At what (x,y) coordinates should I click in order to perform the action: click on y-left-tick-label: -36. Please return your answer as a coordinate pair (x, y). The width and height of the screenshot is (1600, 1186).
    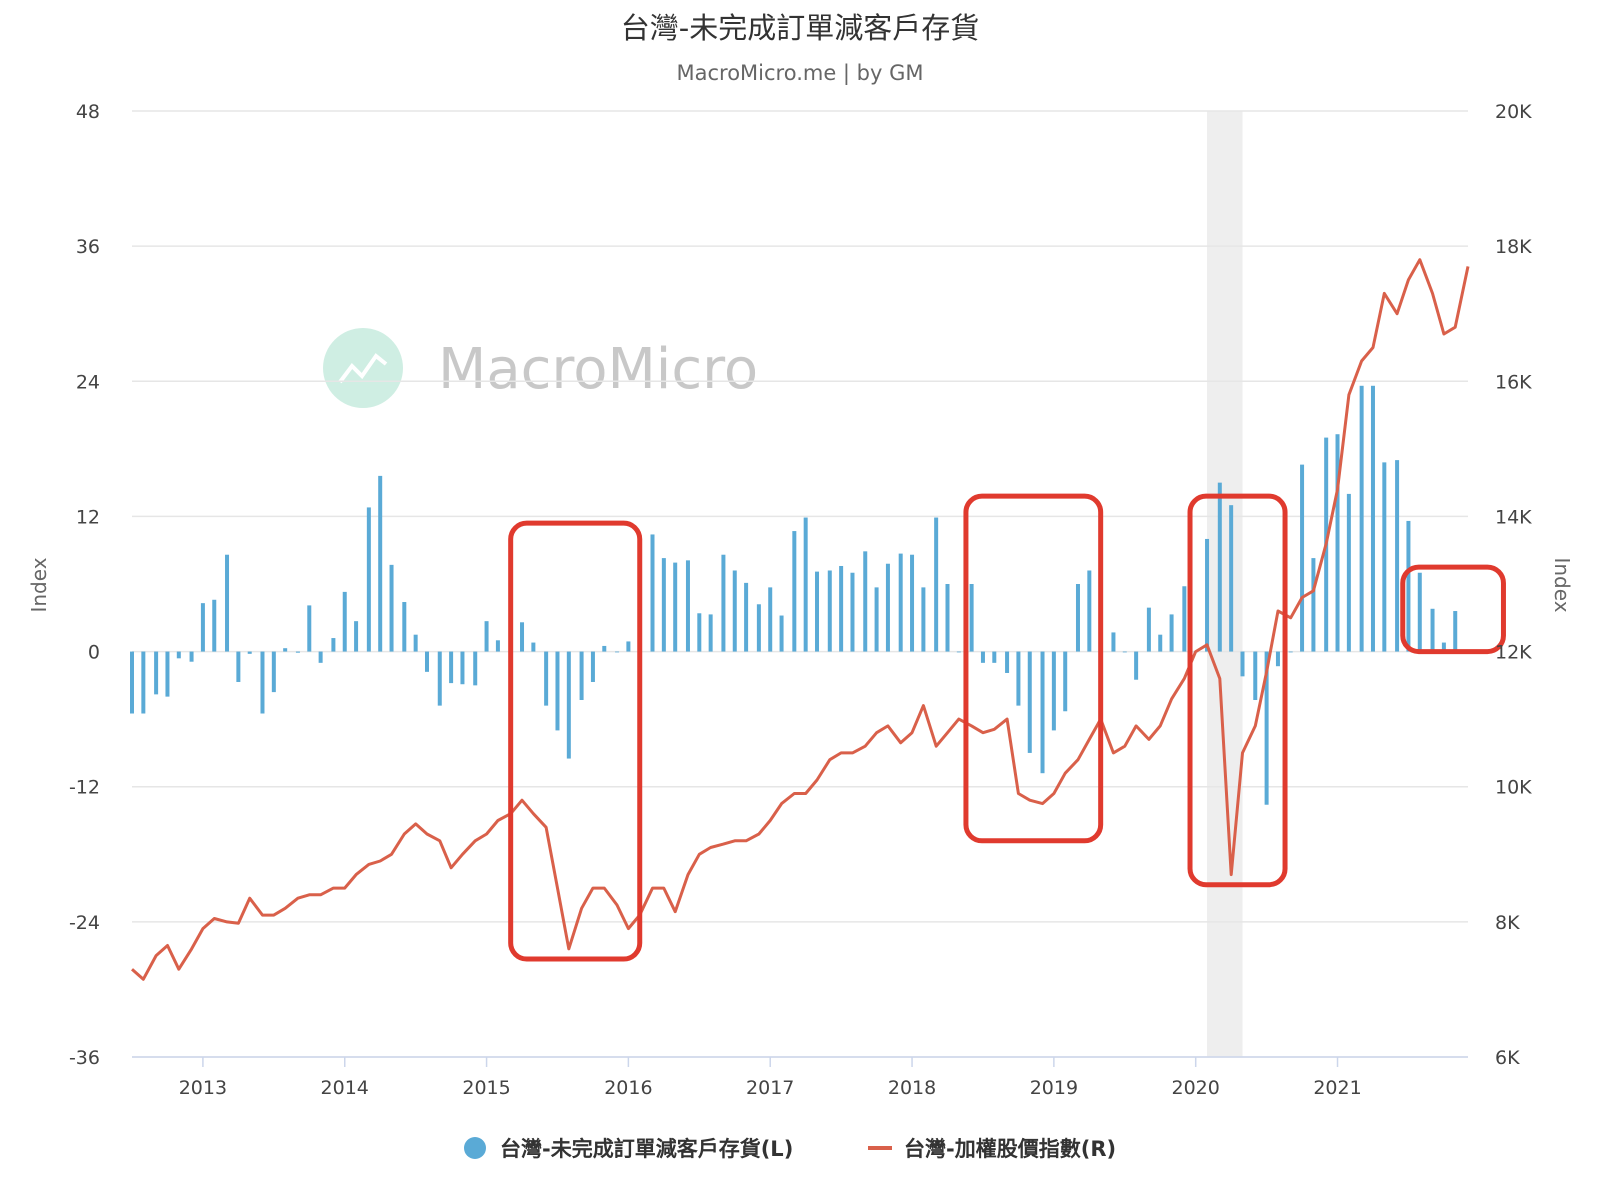
    Looking at the image, I should click on (84, 1058).